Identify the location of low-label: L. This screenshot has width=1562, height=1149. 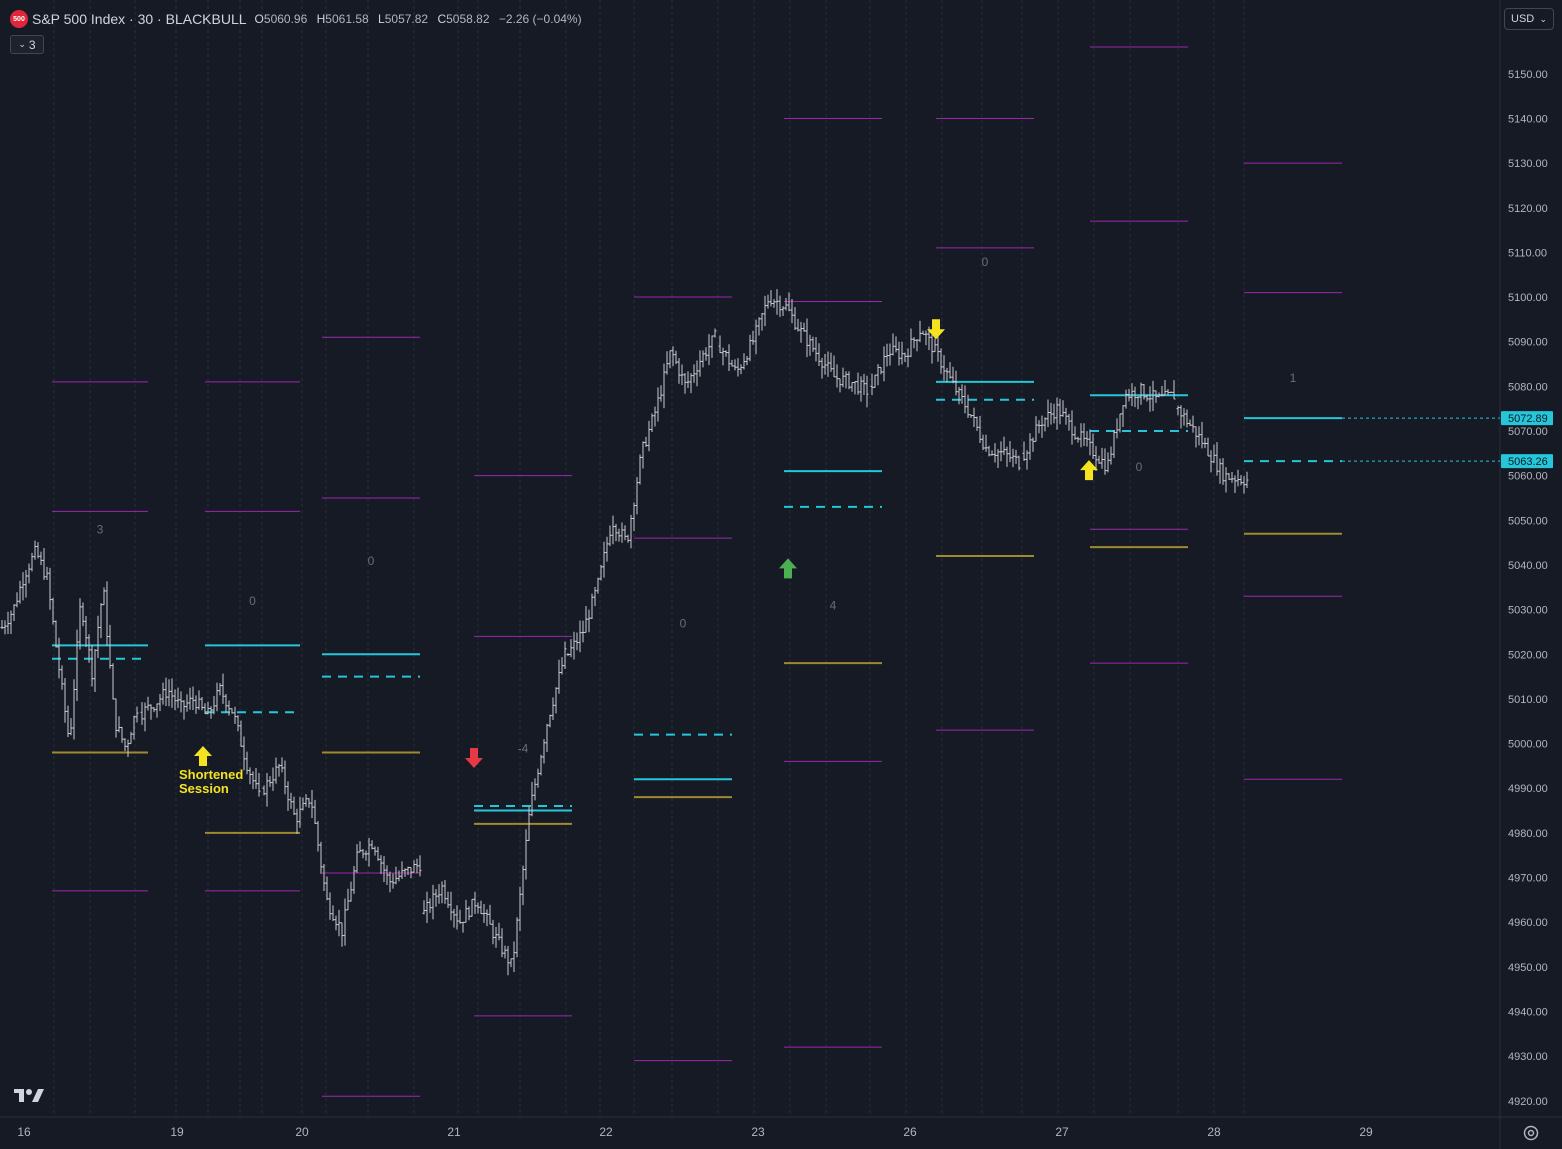
(381, 19).